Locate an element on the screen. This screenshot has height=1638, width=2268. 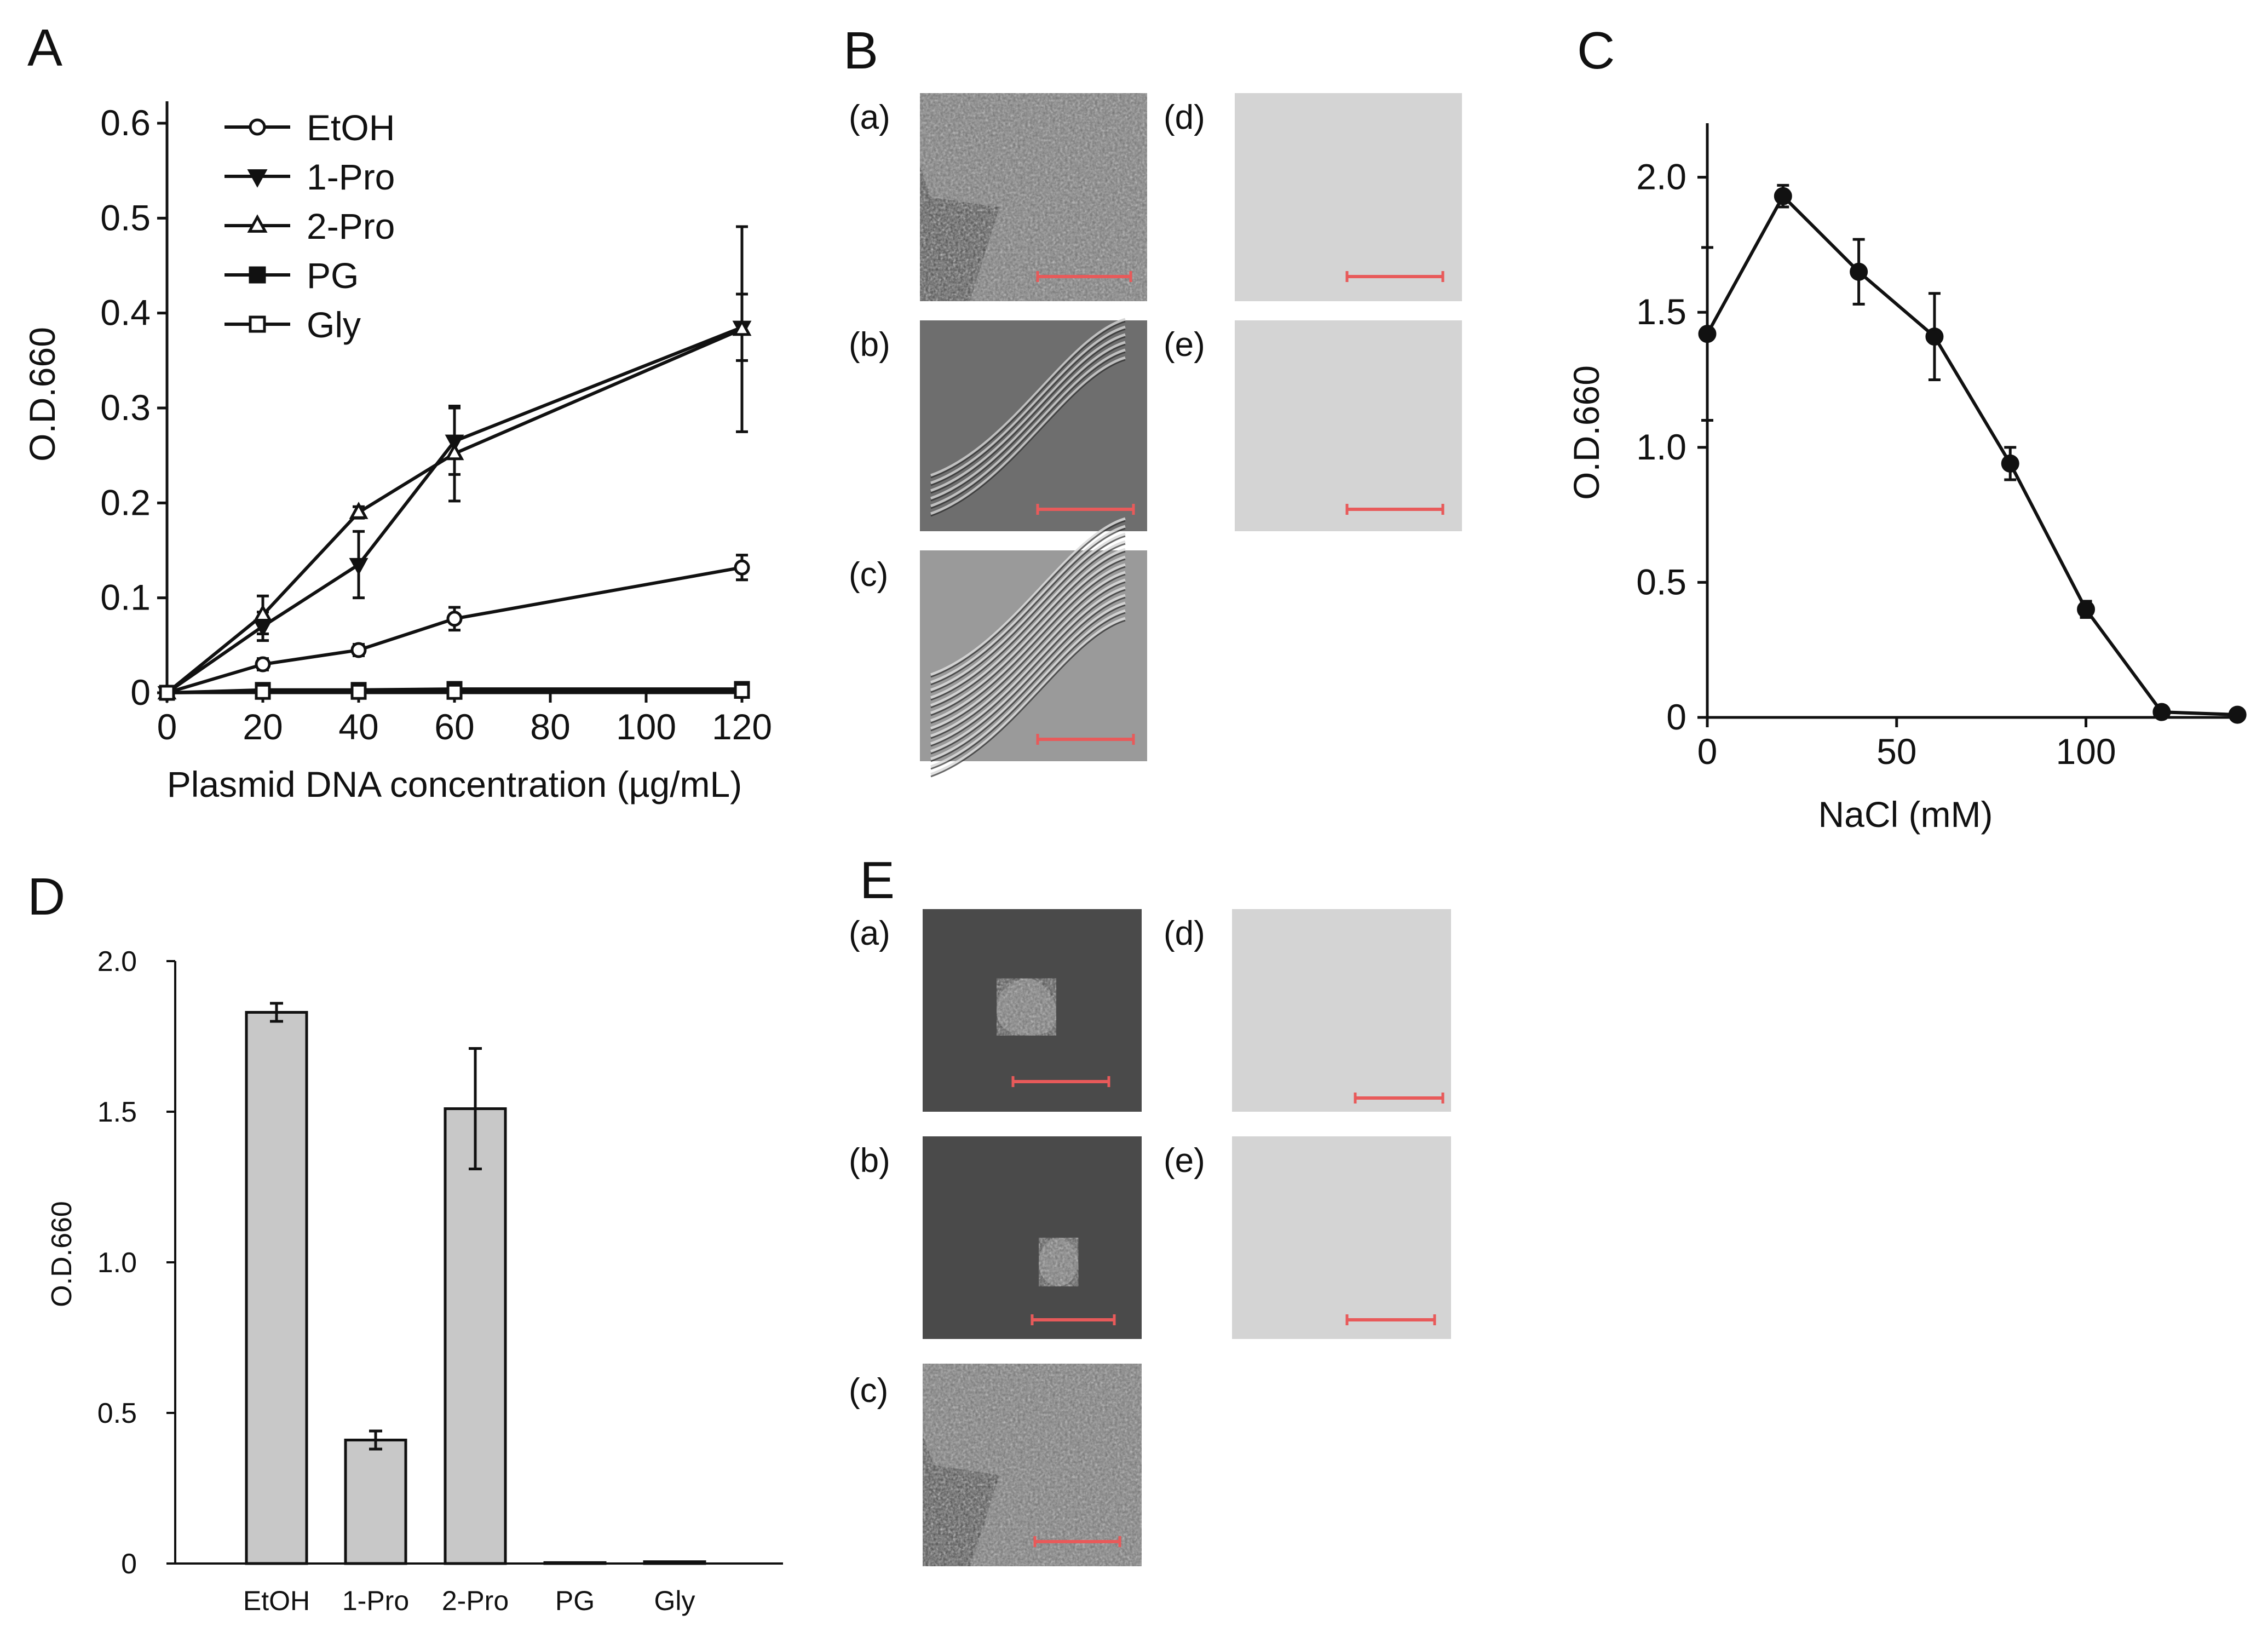
micrograph-e-c-speckle-region is located at coordinates (1032, 1465).